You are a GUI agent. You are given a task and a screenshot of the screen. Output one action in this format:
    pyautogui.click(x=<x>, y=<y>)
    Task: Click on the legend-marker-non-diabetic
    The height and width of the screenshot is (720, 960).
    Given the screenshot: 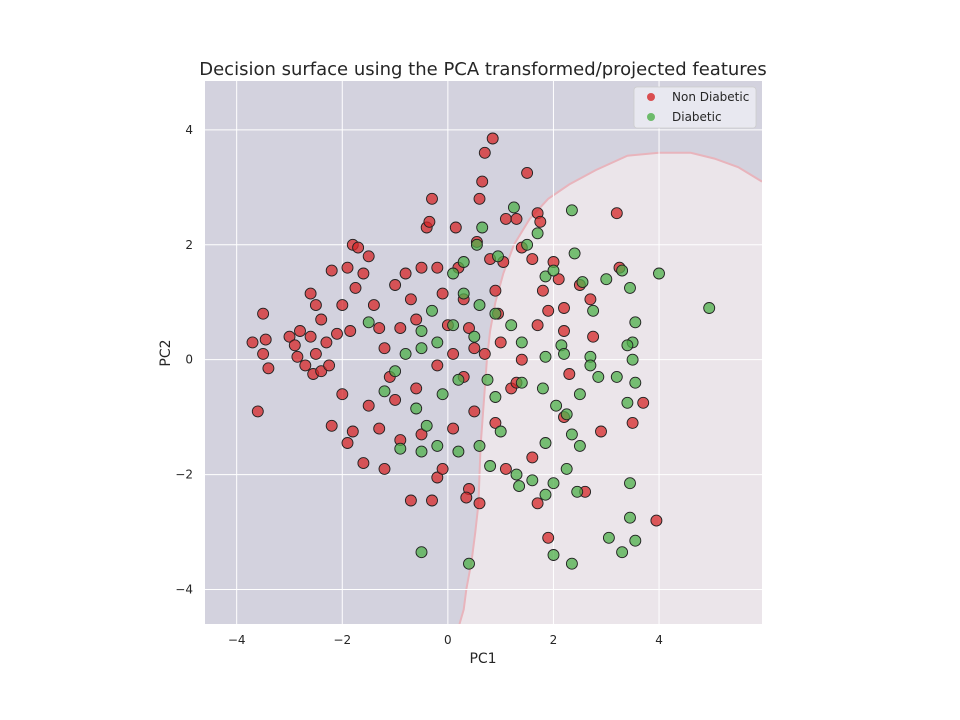 What is the action you would take?
    pyautogui.click(x=651, y=97)
    